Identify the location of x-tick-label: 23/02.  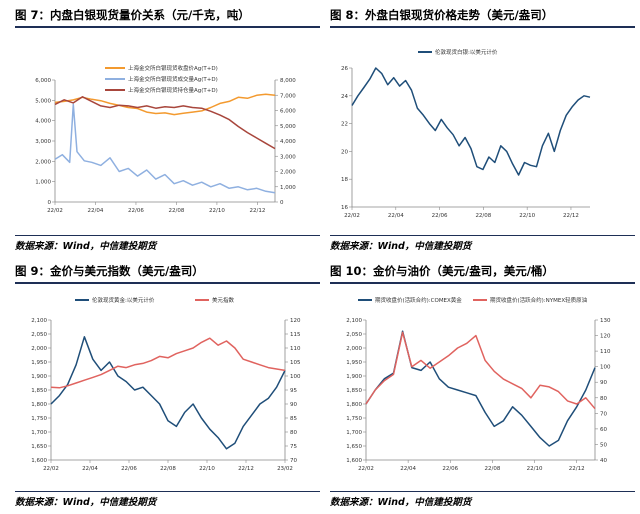
(285, 469).